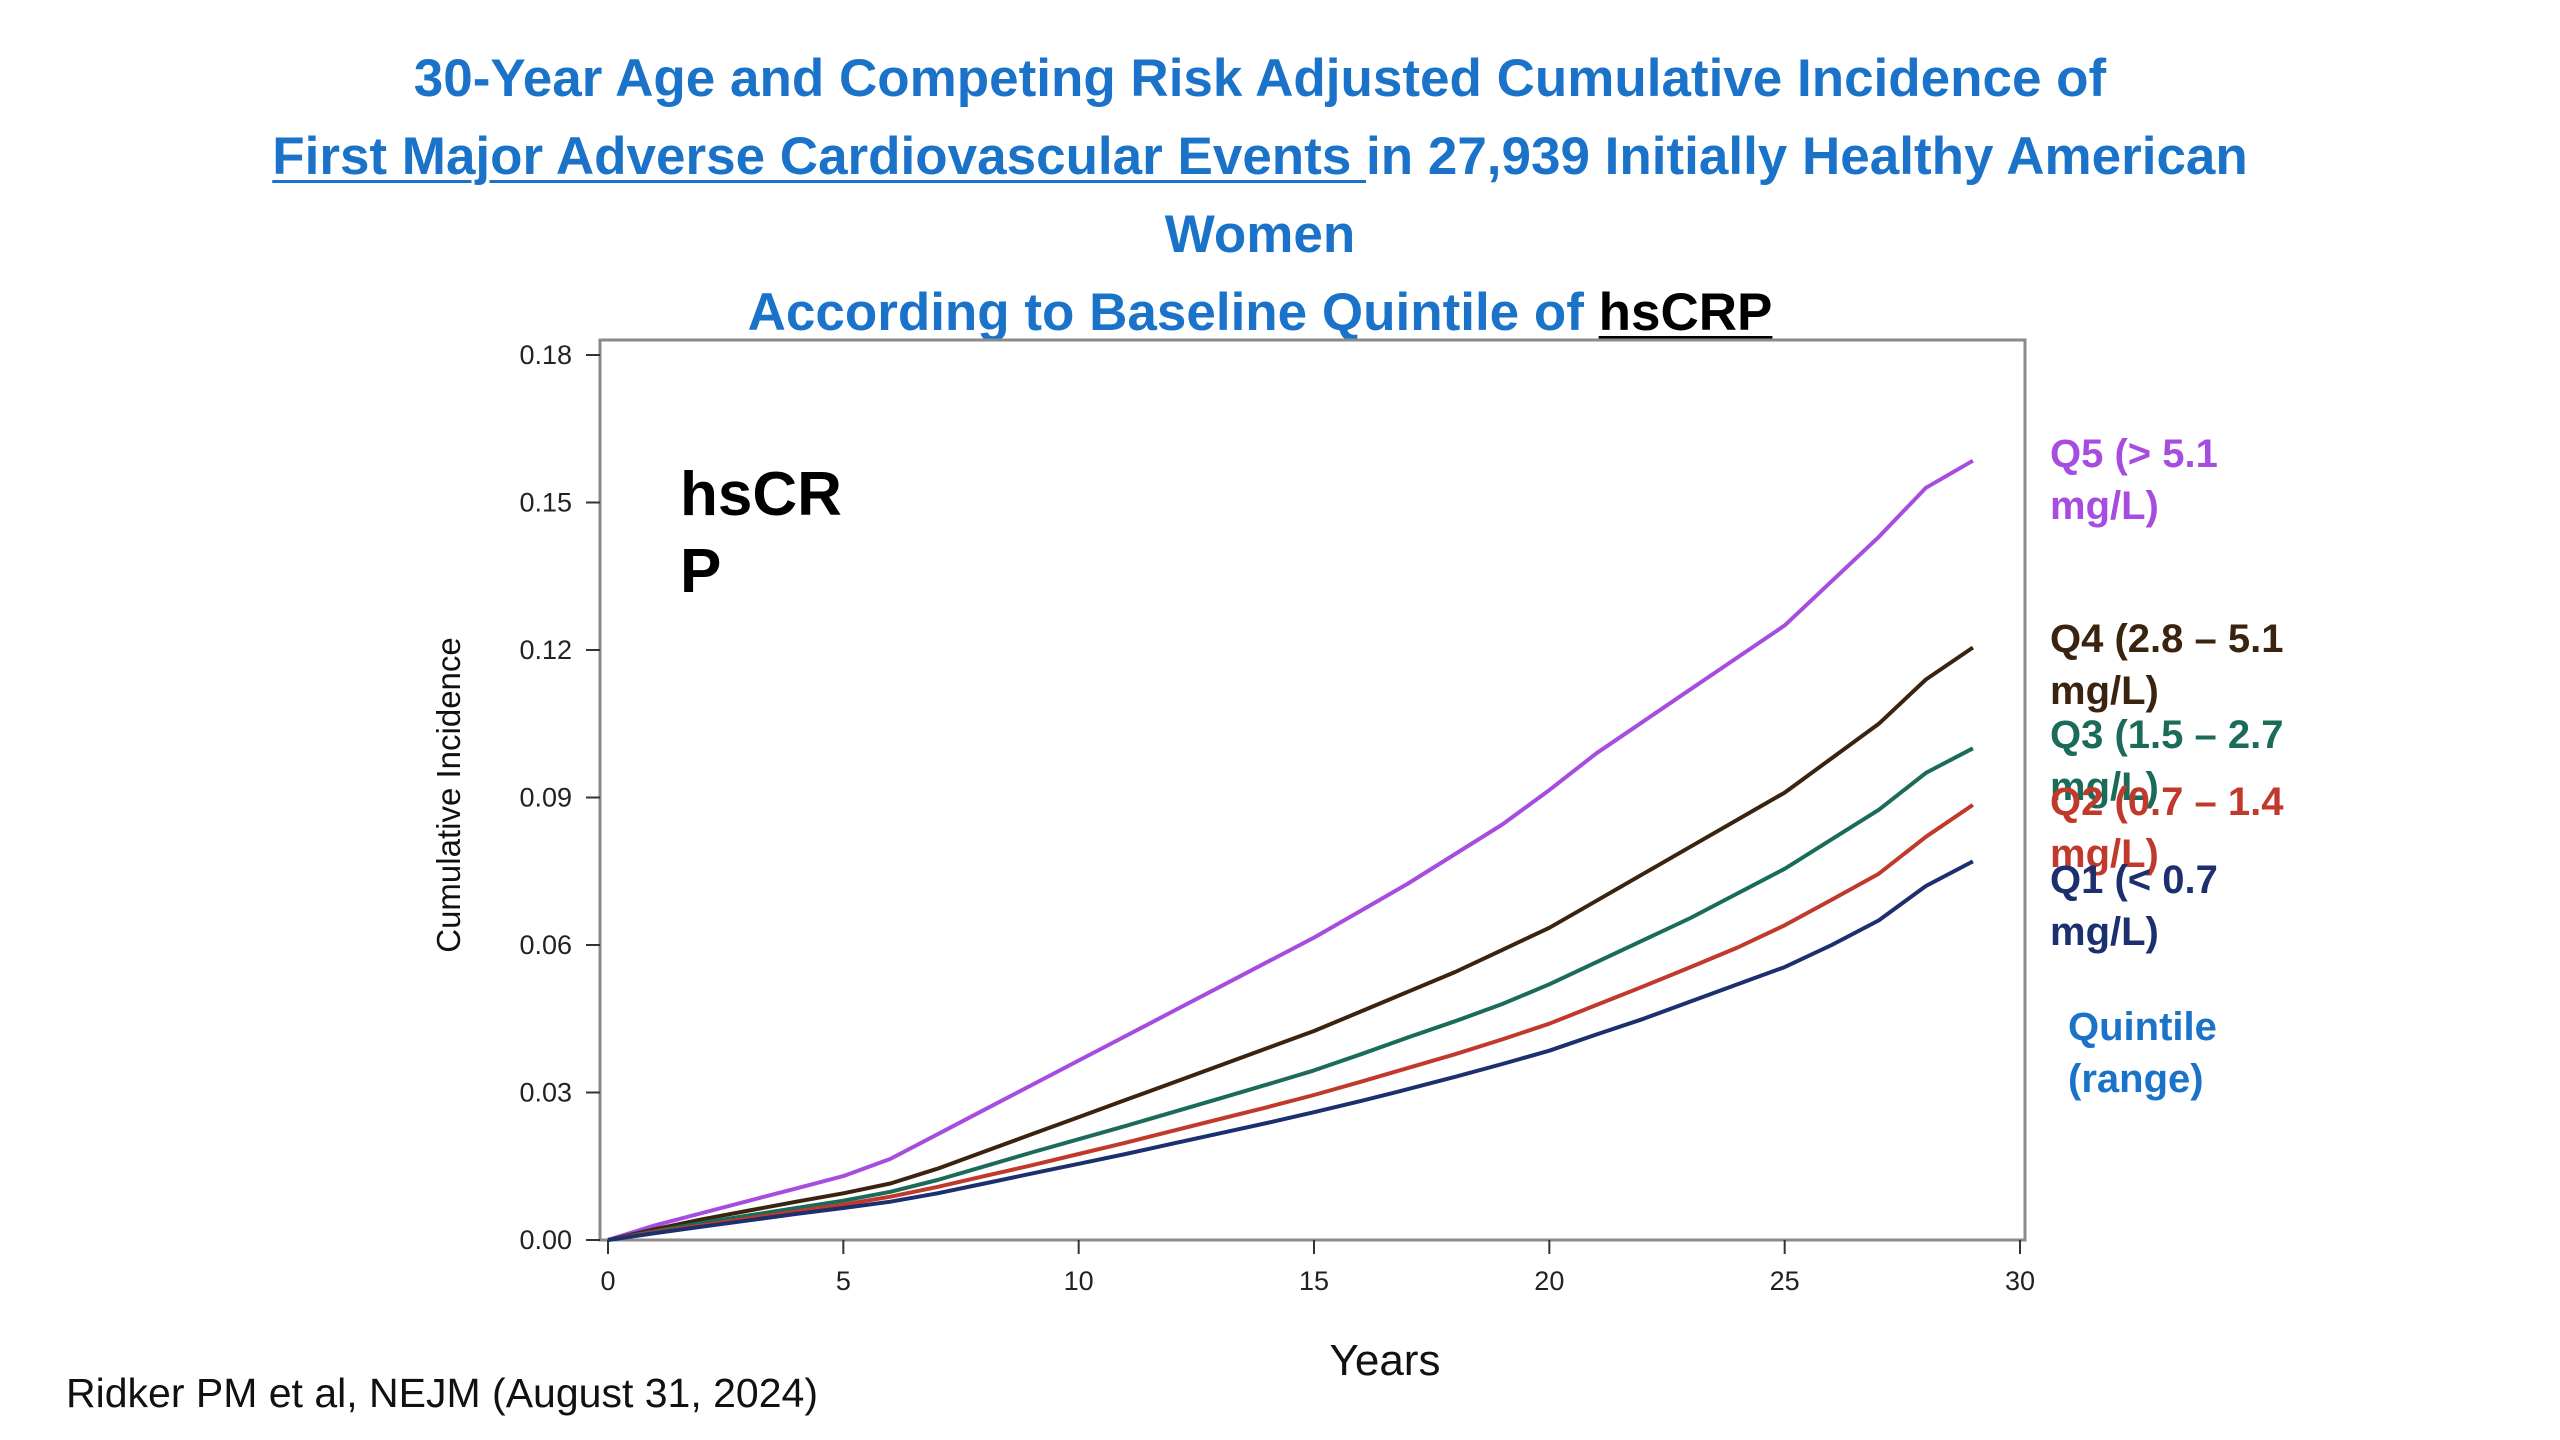 The image size is (2560, 1440). Describe the element at coordinates (1549, 1281) in the screenshot. I see `x-tick-label: 20` at that location.